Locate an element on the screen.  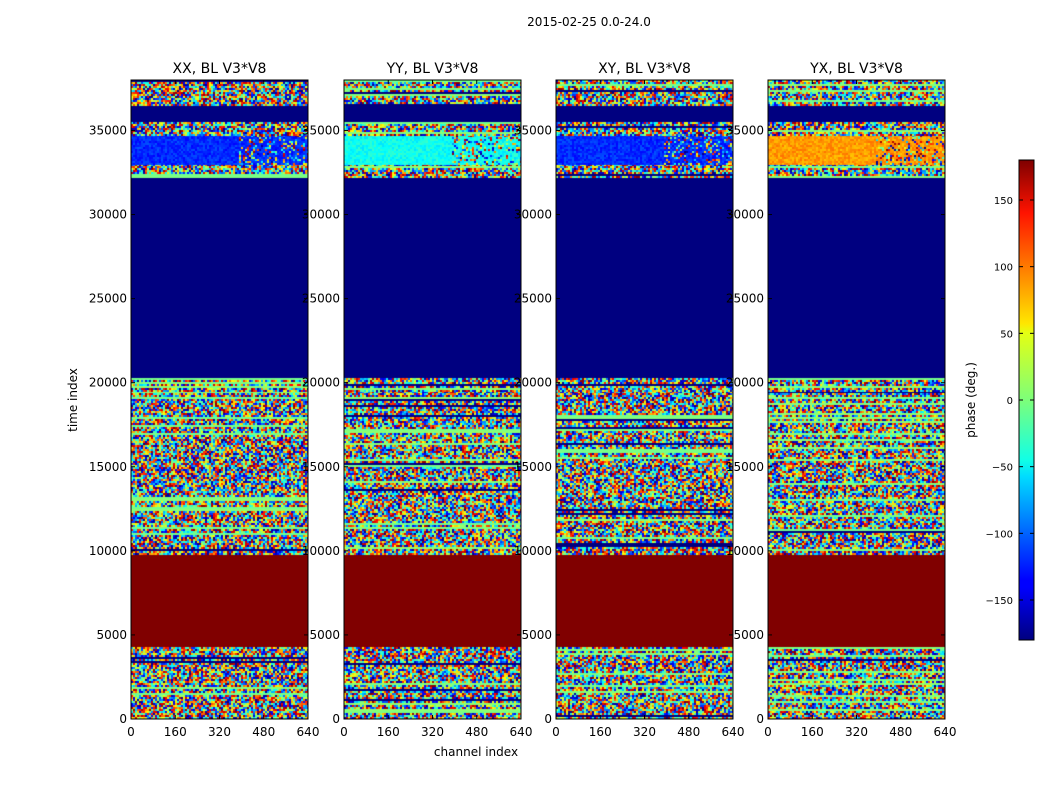
colorbar-tick-label: −150 is located at coordinates (999, 601).